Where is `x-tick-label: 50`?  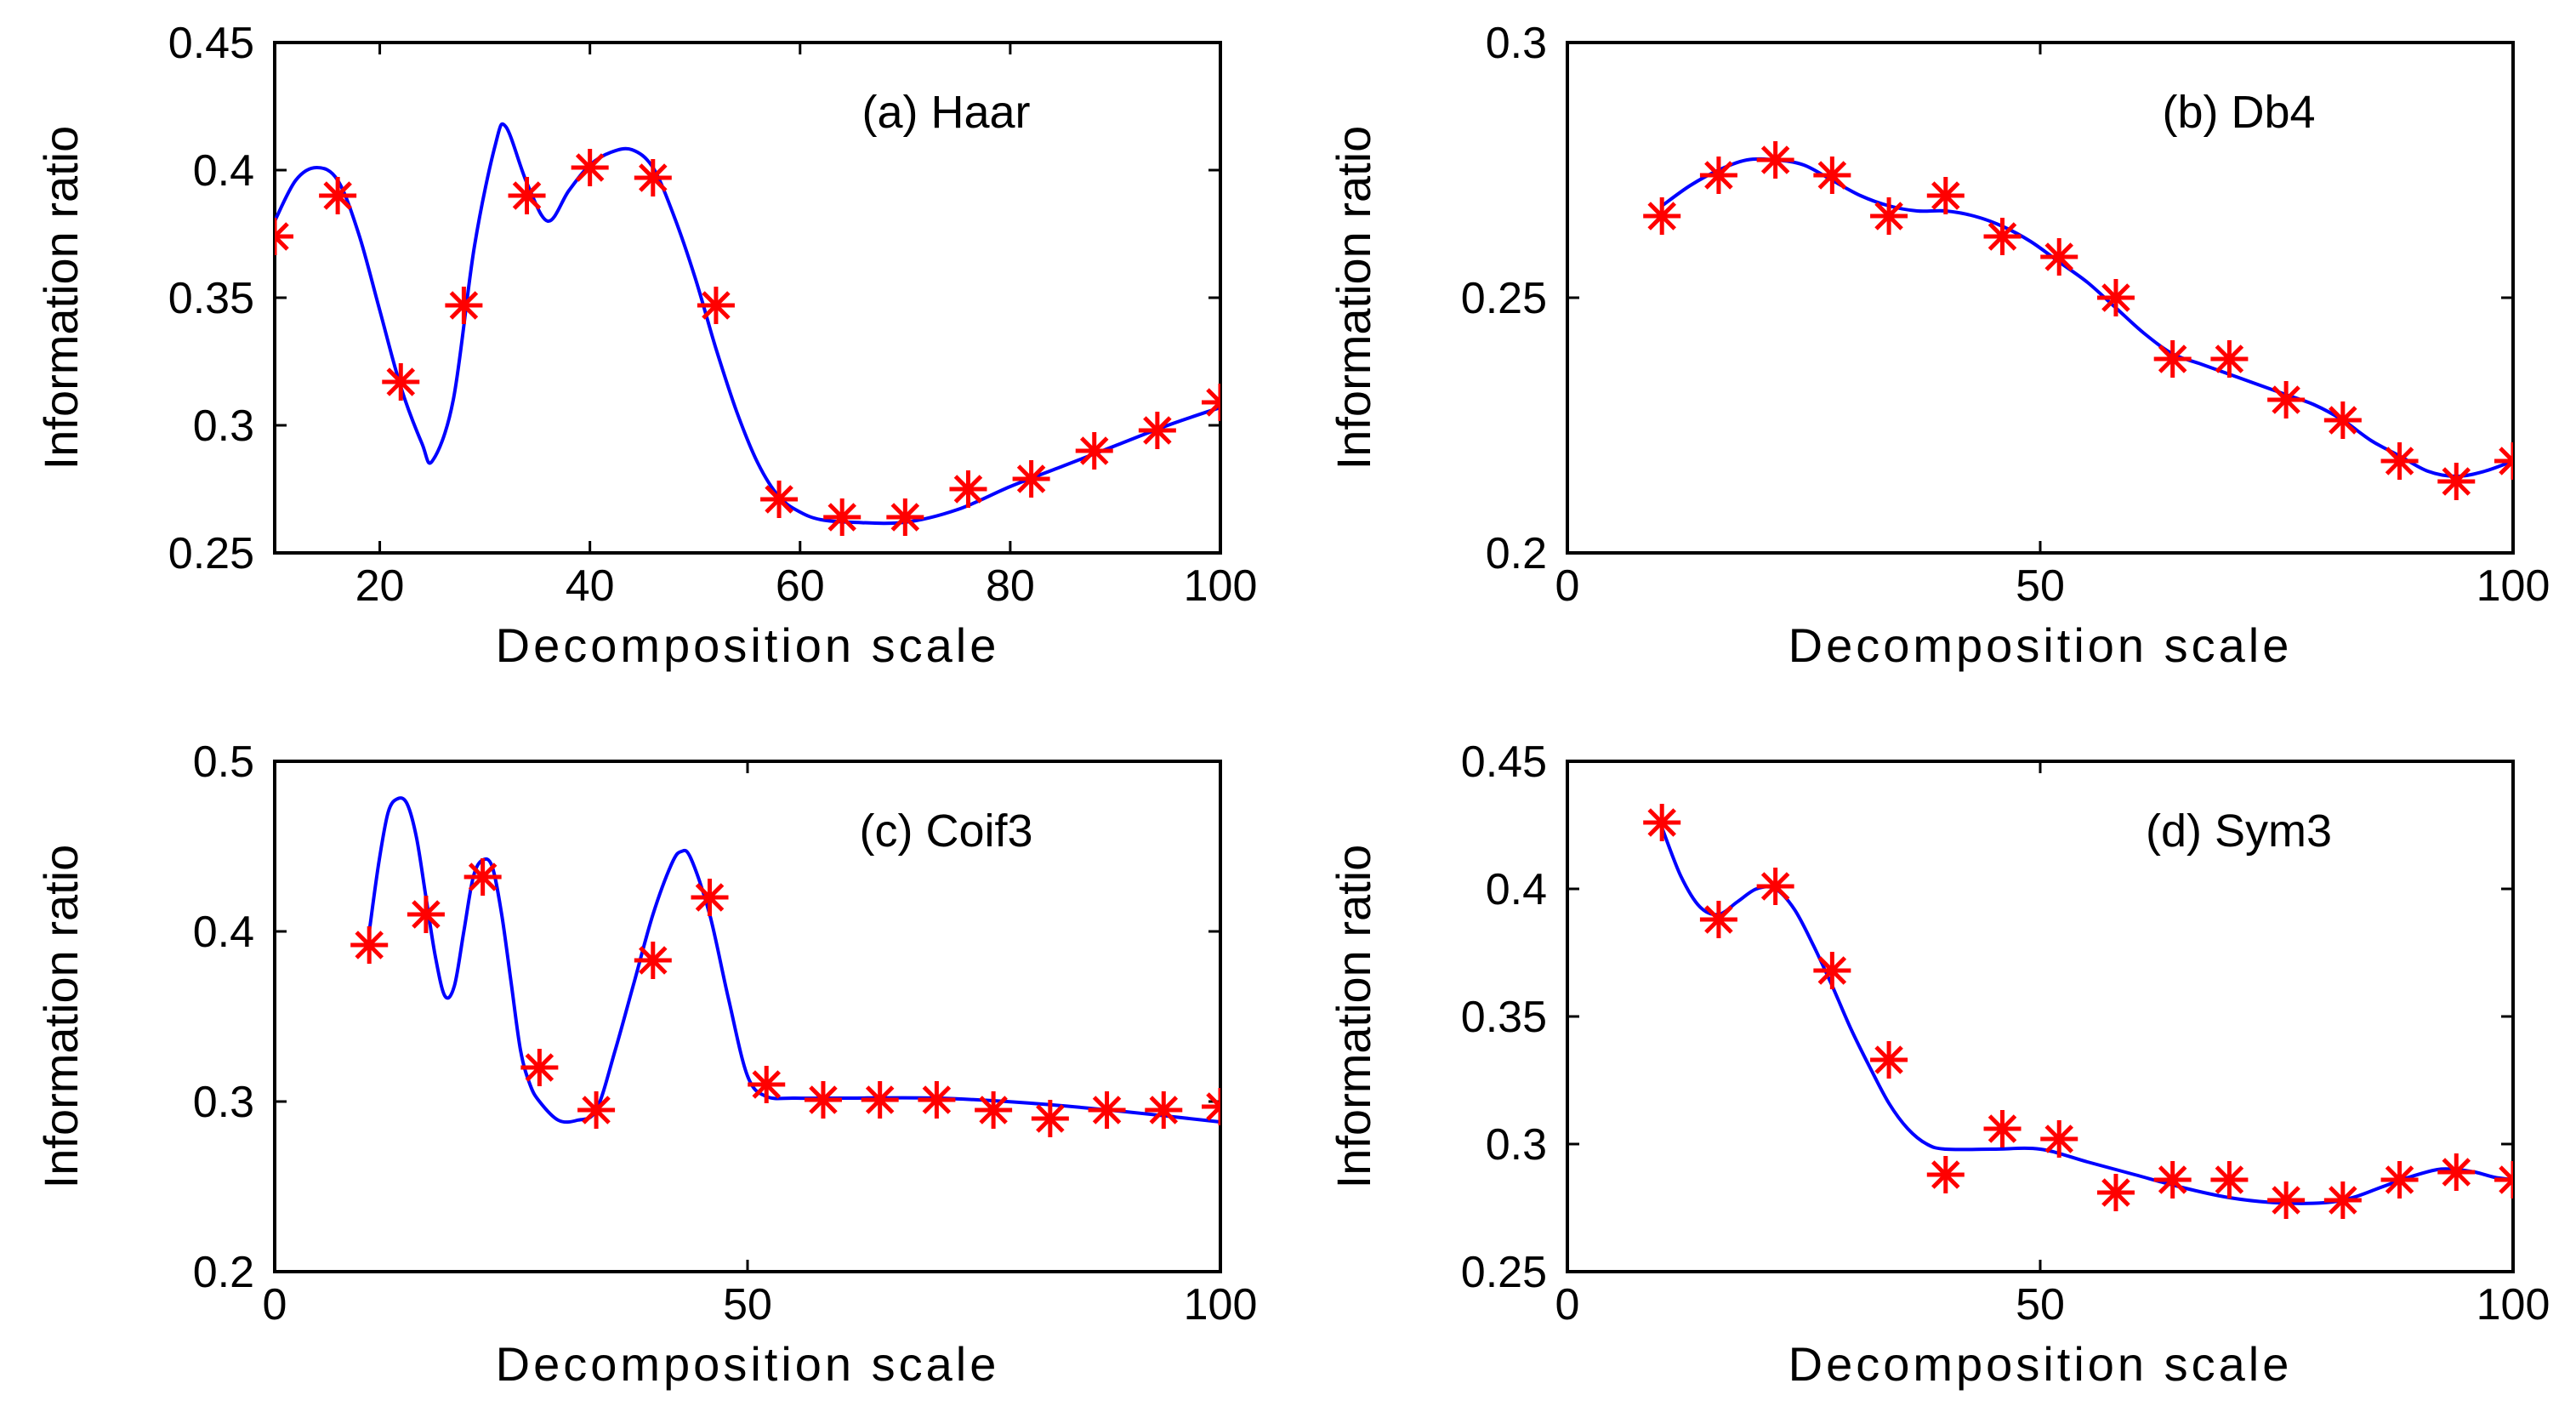 x-tick-label: 50 is located at coordinates (747, 1304).